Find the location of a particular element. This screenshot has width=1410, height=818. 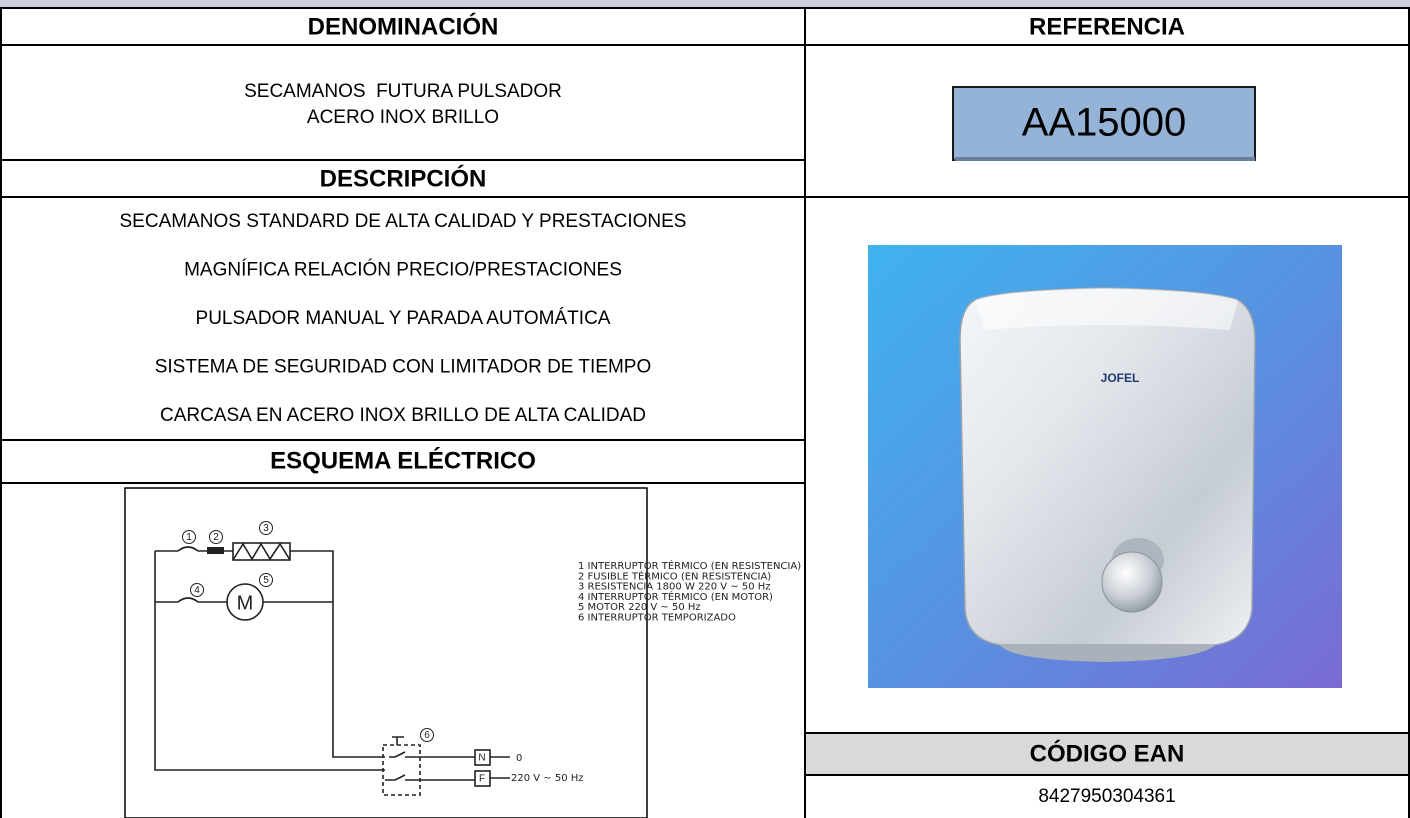

marker-number: 4 is located at coordinates (197, 590).